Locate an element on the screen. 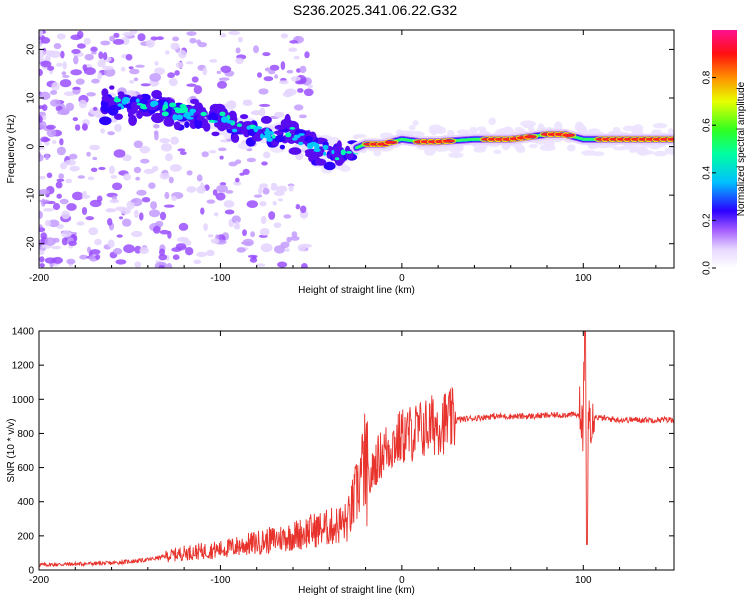 The height and width of the screenshot is (600, 750). band-warm is located at coordinates (391, 142).